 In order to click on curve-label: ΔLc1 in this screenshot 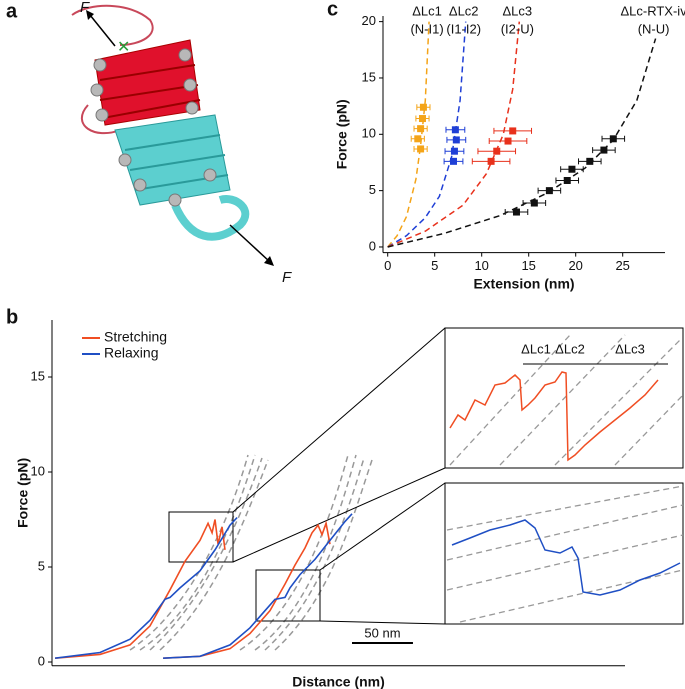, I will do `click(427, 10)`.